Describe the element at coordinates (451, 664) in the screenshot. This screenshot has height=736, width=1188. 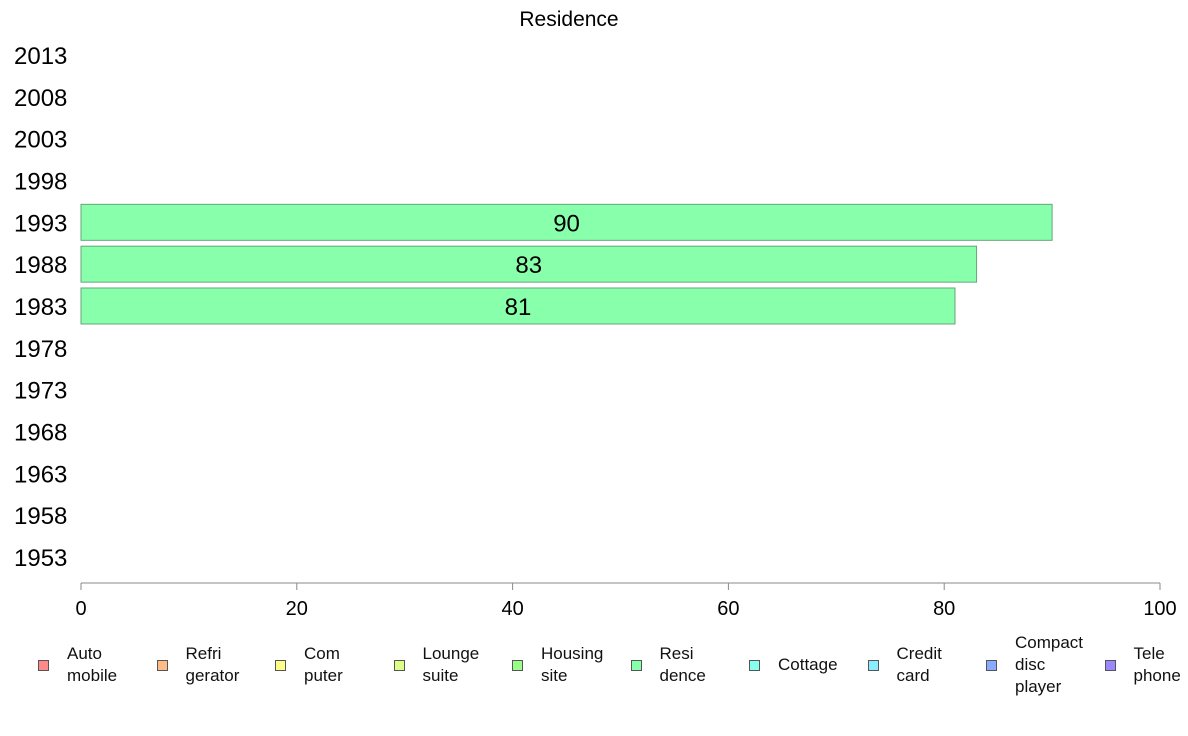
I see `legend-label: Lounge suite` at that location.